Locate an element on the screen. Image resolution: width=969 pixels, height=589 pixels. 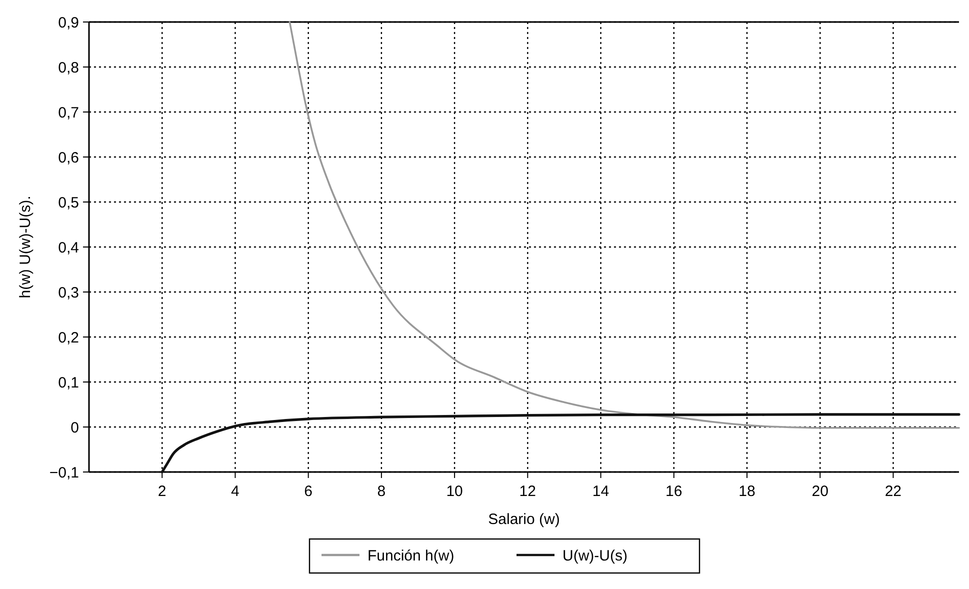
legend-label: U(w)-U(s) is located at coordinates (595, 555).